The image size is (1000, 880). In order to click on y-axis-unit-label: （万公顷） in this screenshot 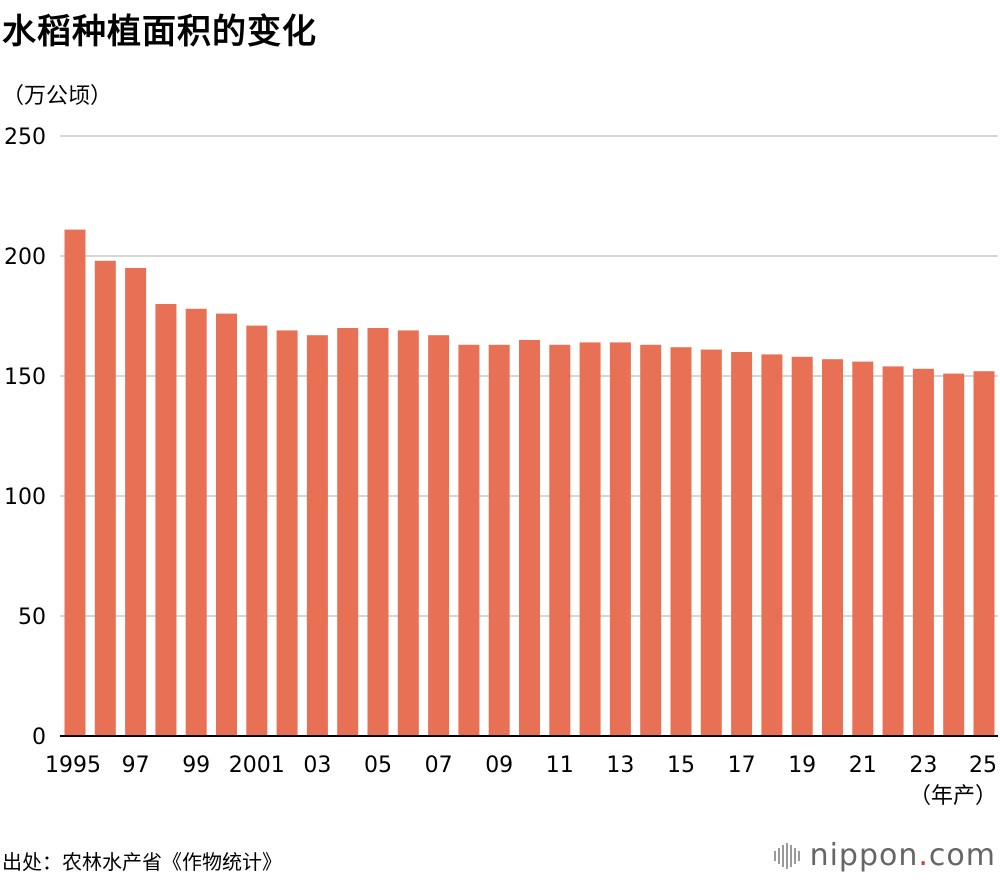, I will do `click(57, 96)`.